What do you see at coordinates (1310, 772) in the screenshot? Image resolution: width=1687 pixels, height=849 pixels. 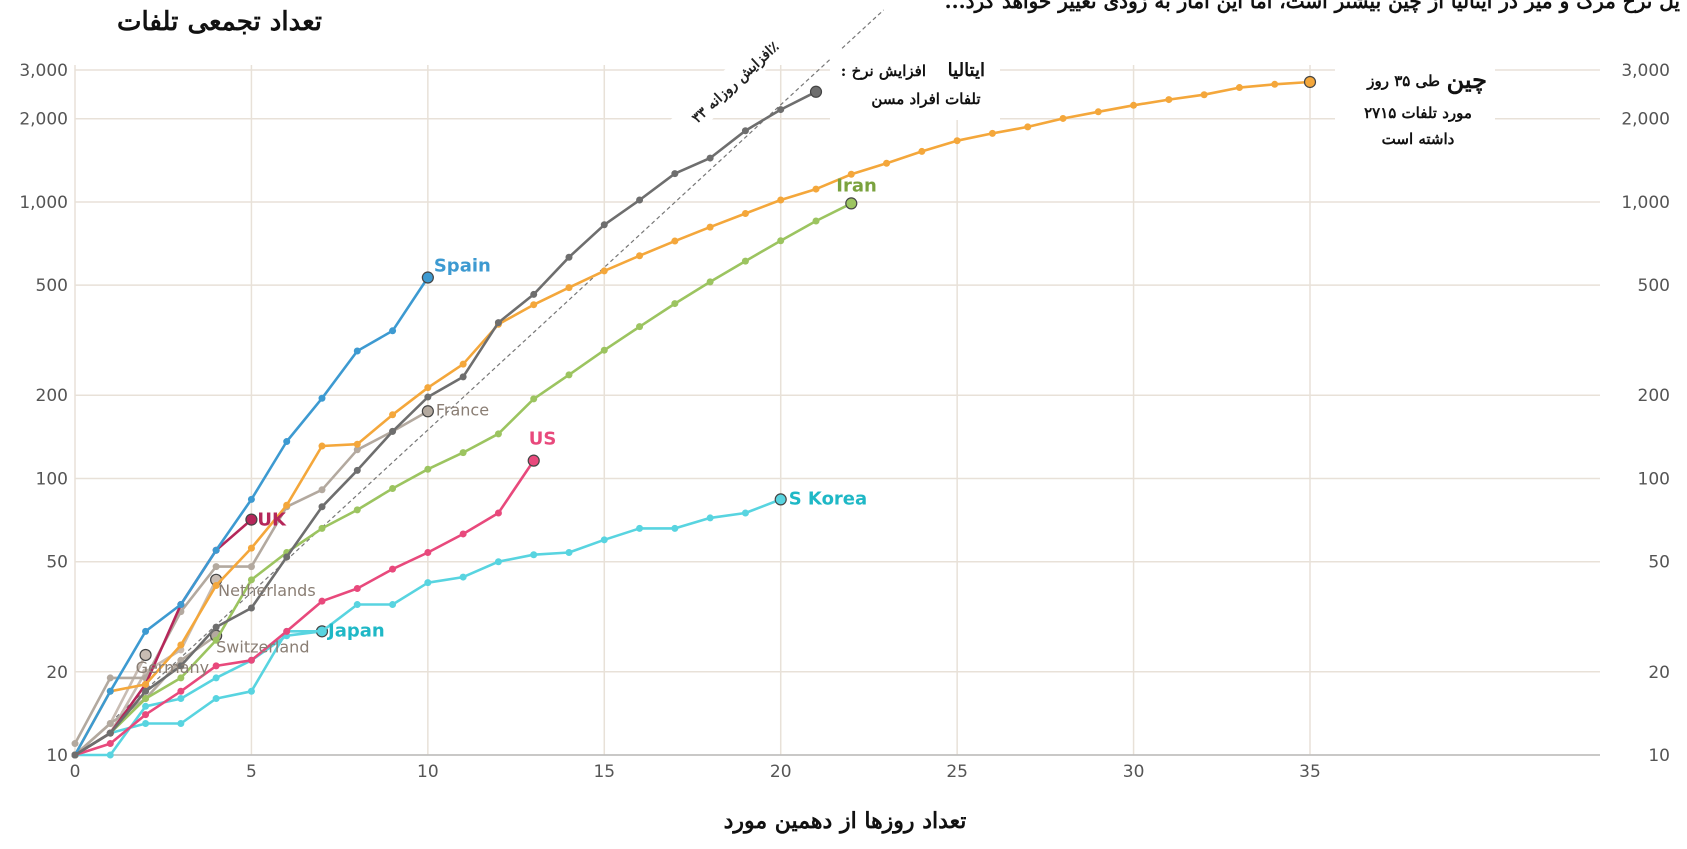 I see `x-tick-label: 35` at bounding box center [1310, 772].